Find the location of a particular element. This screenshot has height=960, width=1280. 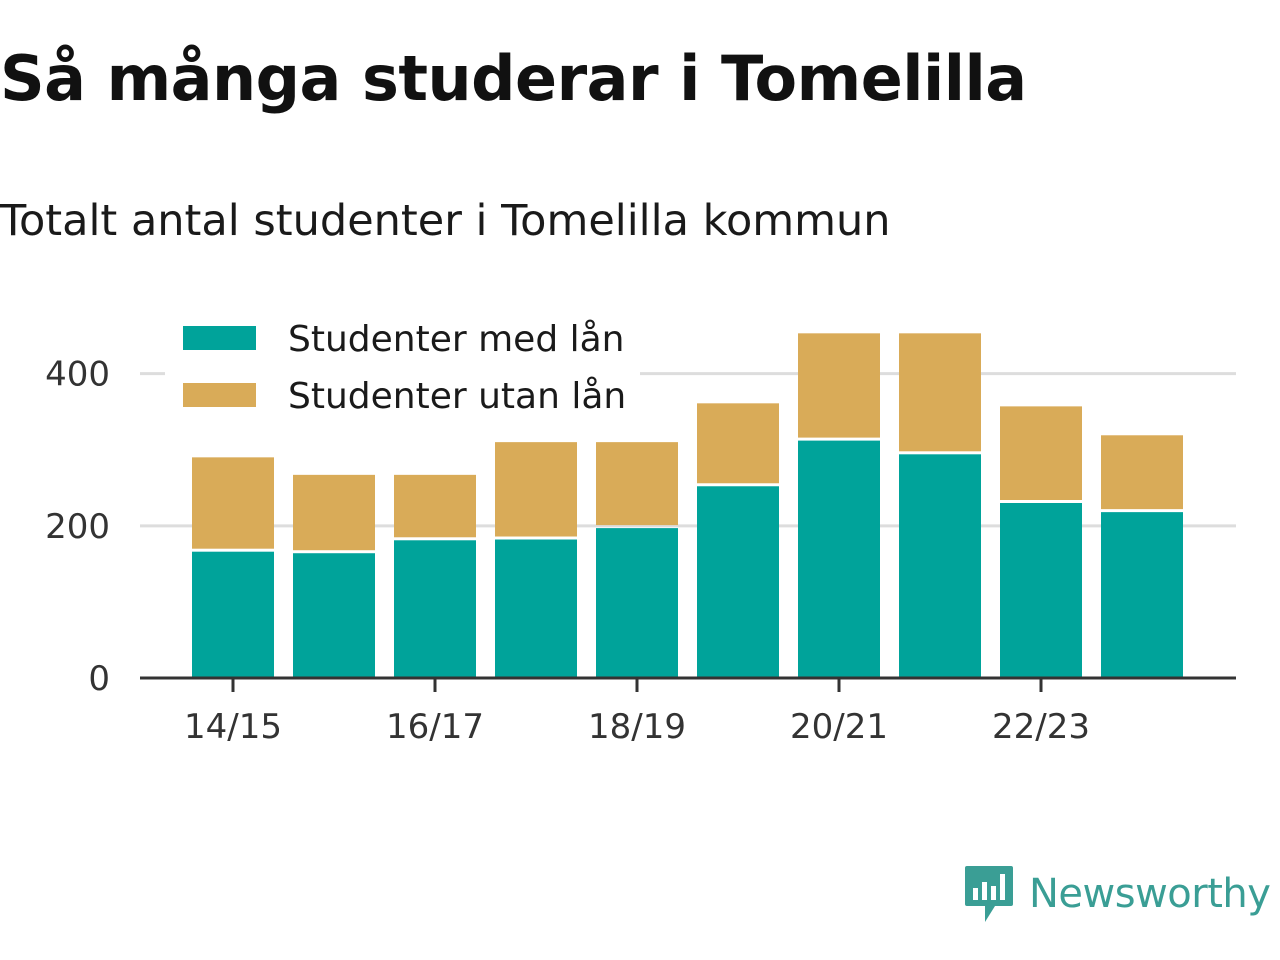

newsworthy-logo: Newsworthy is located at coordinates (1117, 894).